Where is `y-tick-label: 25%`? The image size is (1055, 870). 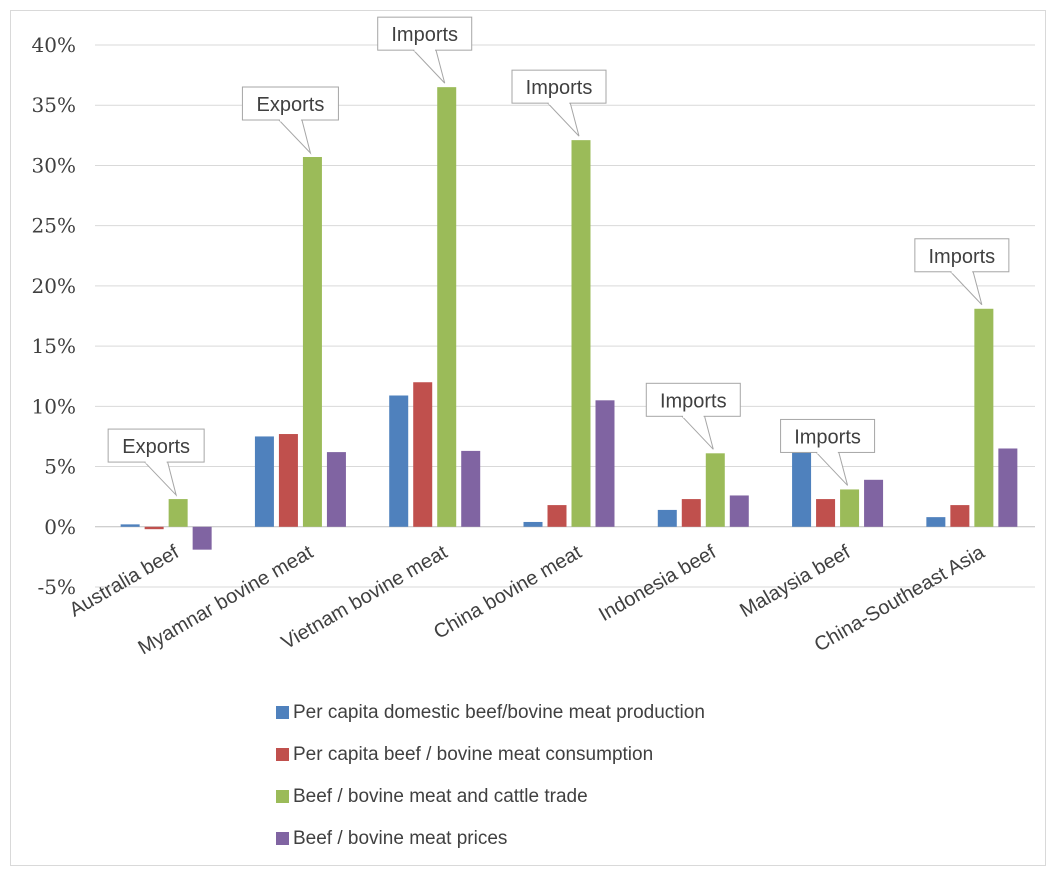
y-tick-label: 25% is located at coordinates (54, 226).